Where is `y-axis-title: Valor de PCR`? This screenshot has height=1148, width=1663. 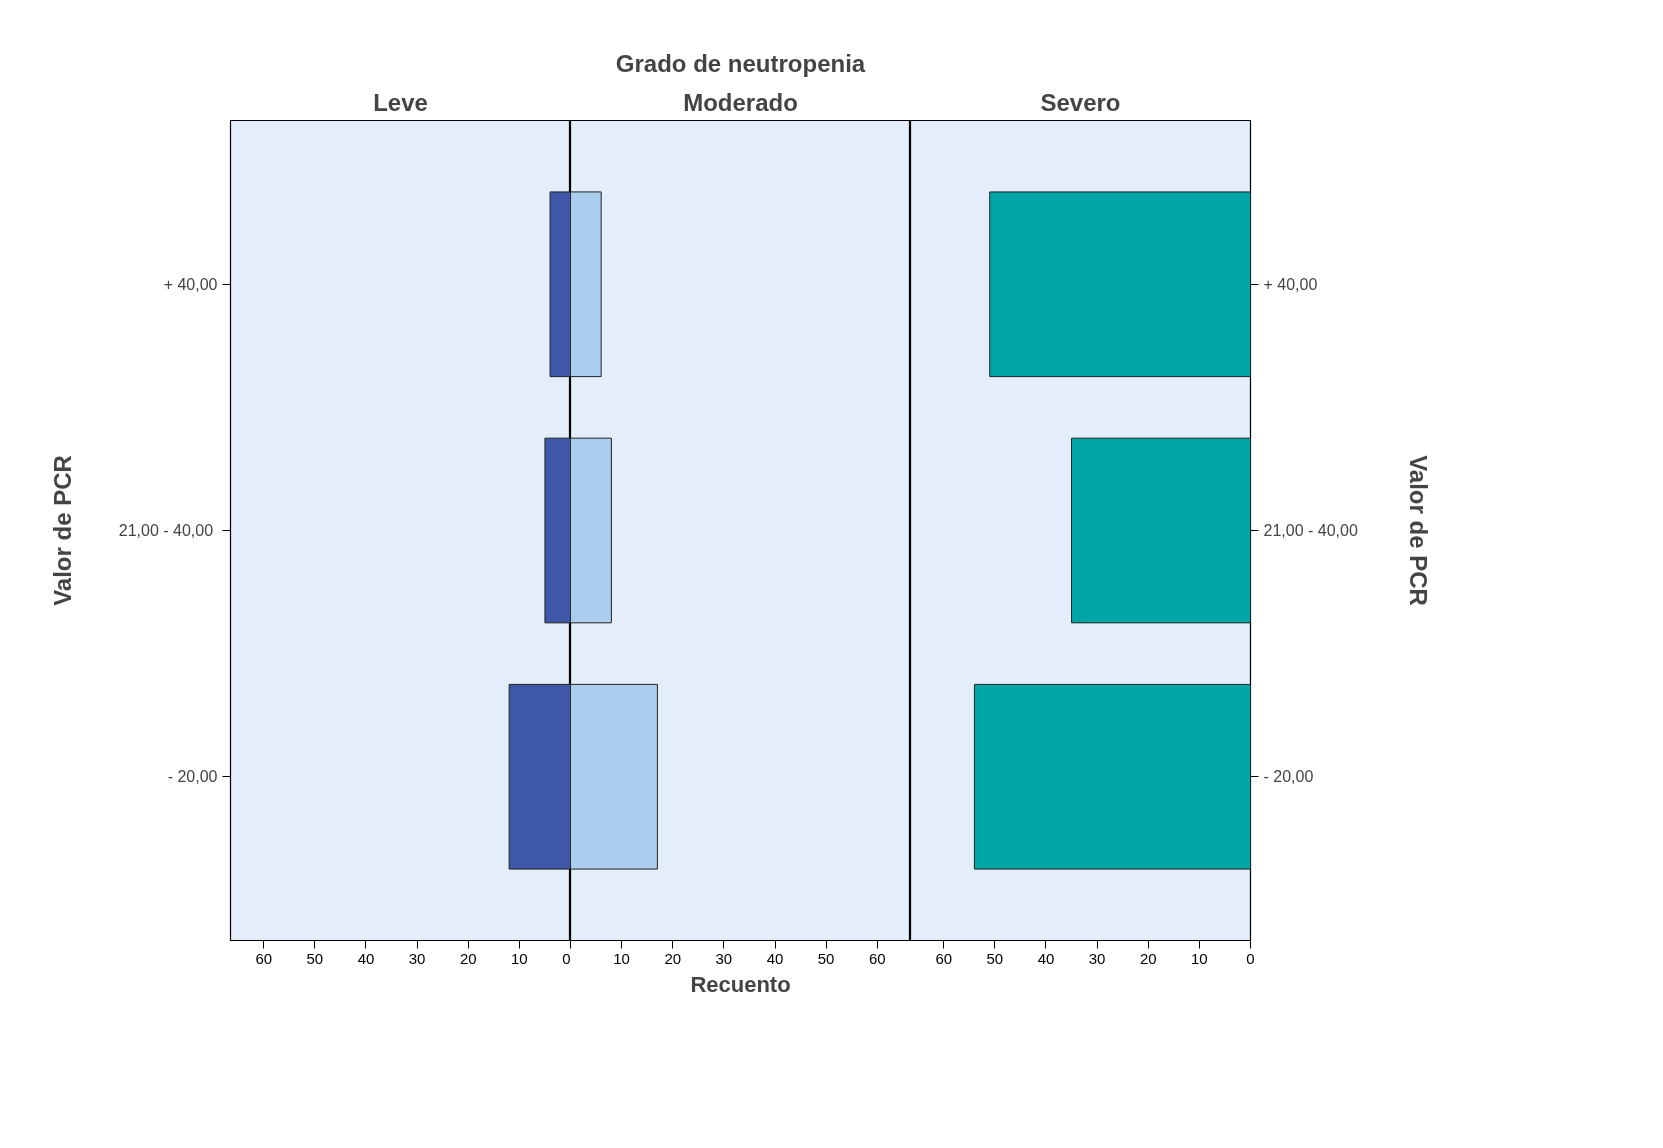 y-axis-title: Valor de PCR is located at coordinates (62, 530).